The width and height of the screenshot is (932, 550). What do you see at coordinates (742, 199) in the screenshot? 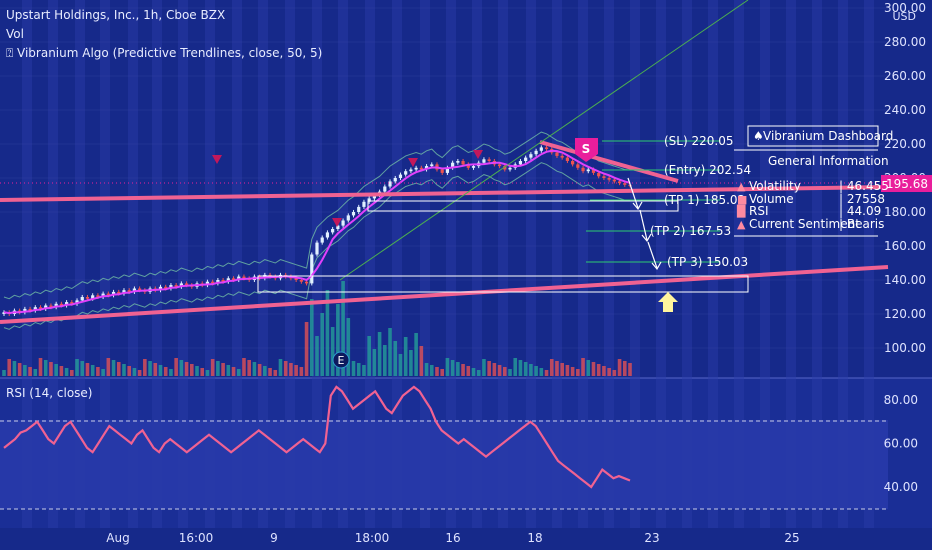
I see `dashboard-row-icon: ■` at bounding box center [742, 199].